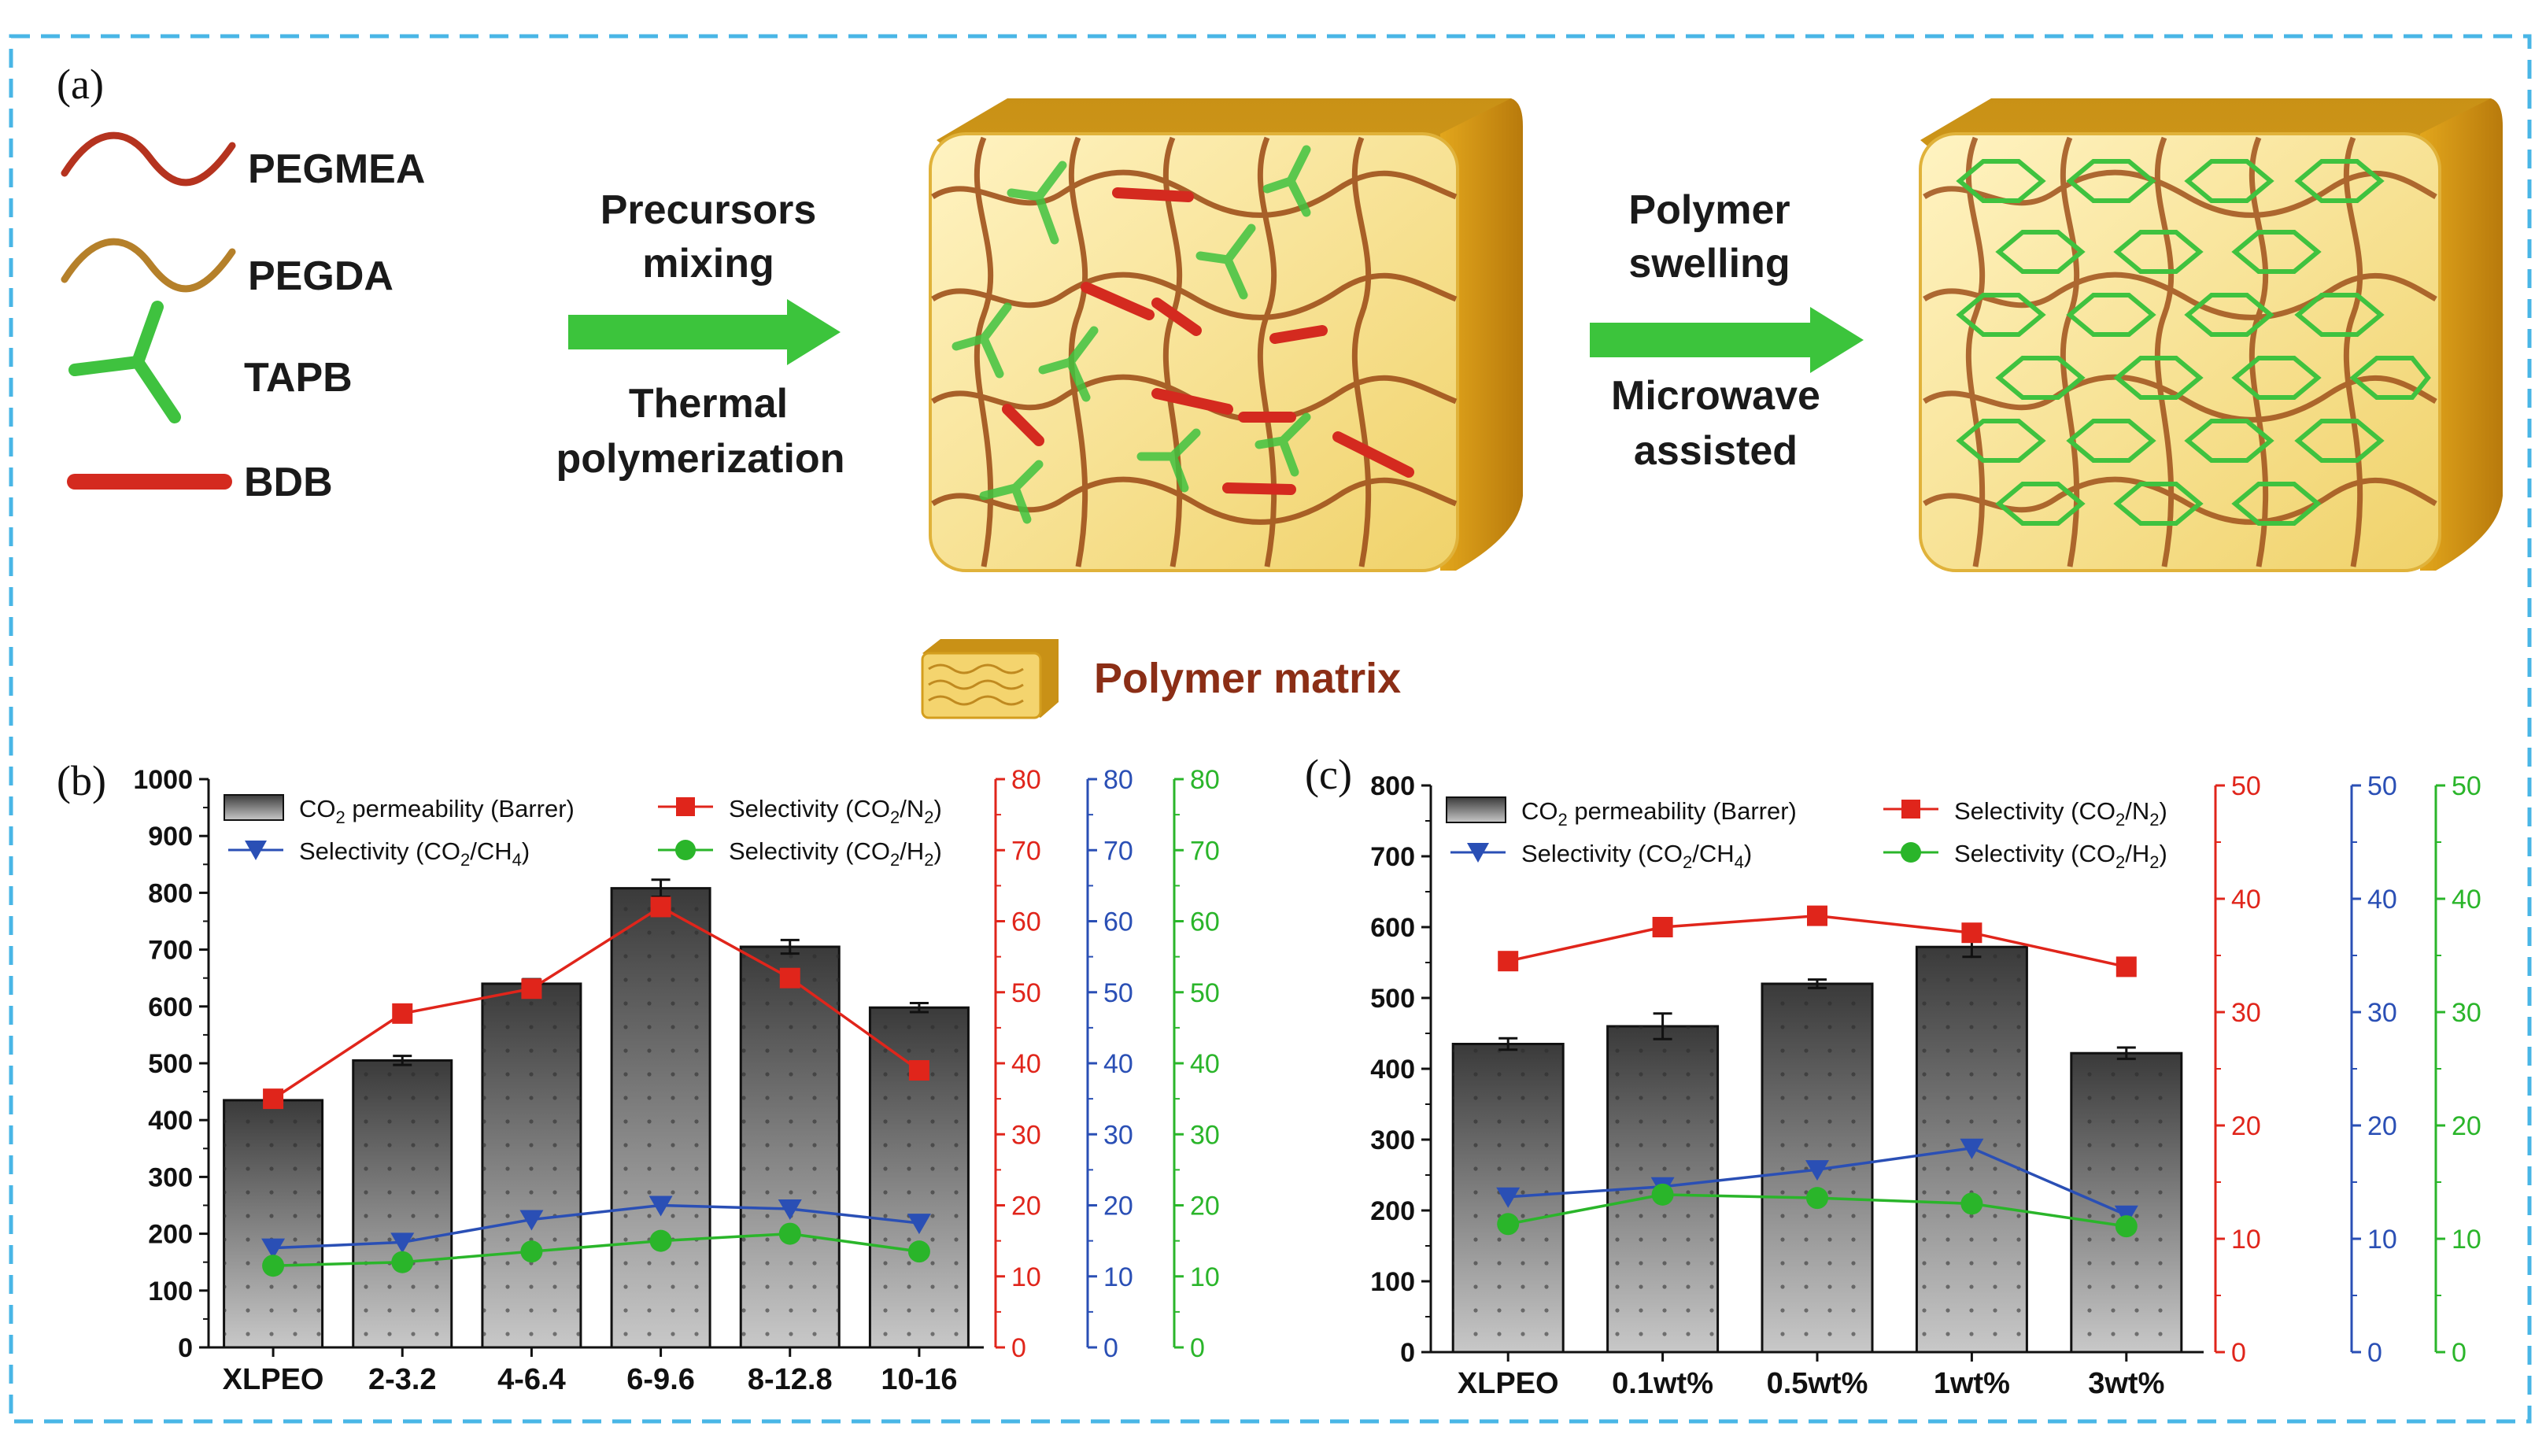 The height and width of the screenshot is (1456, 2546). Describe the element at coordinates (1709, 263) in the screenshot. I see `step2-top-line2: swelling` at that location.